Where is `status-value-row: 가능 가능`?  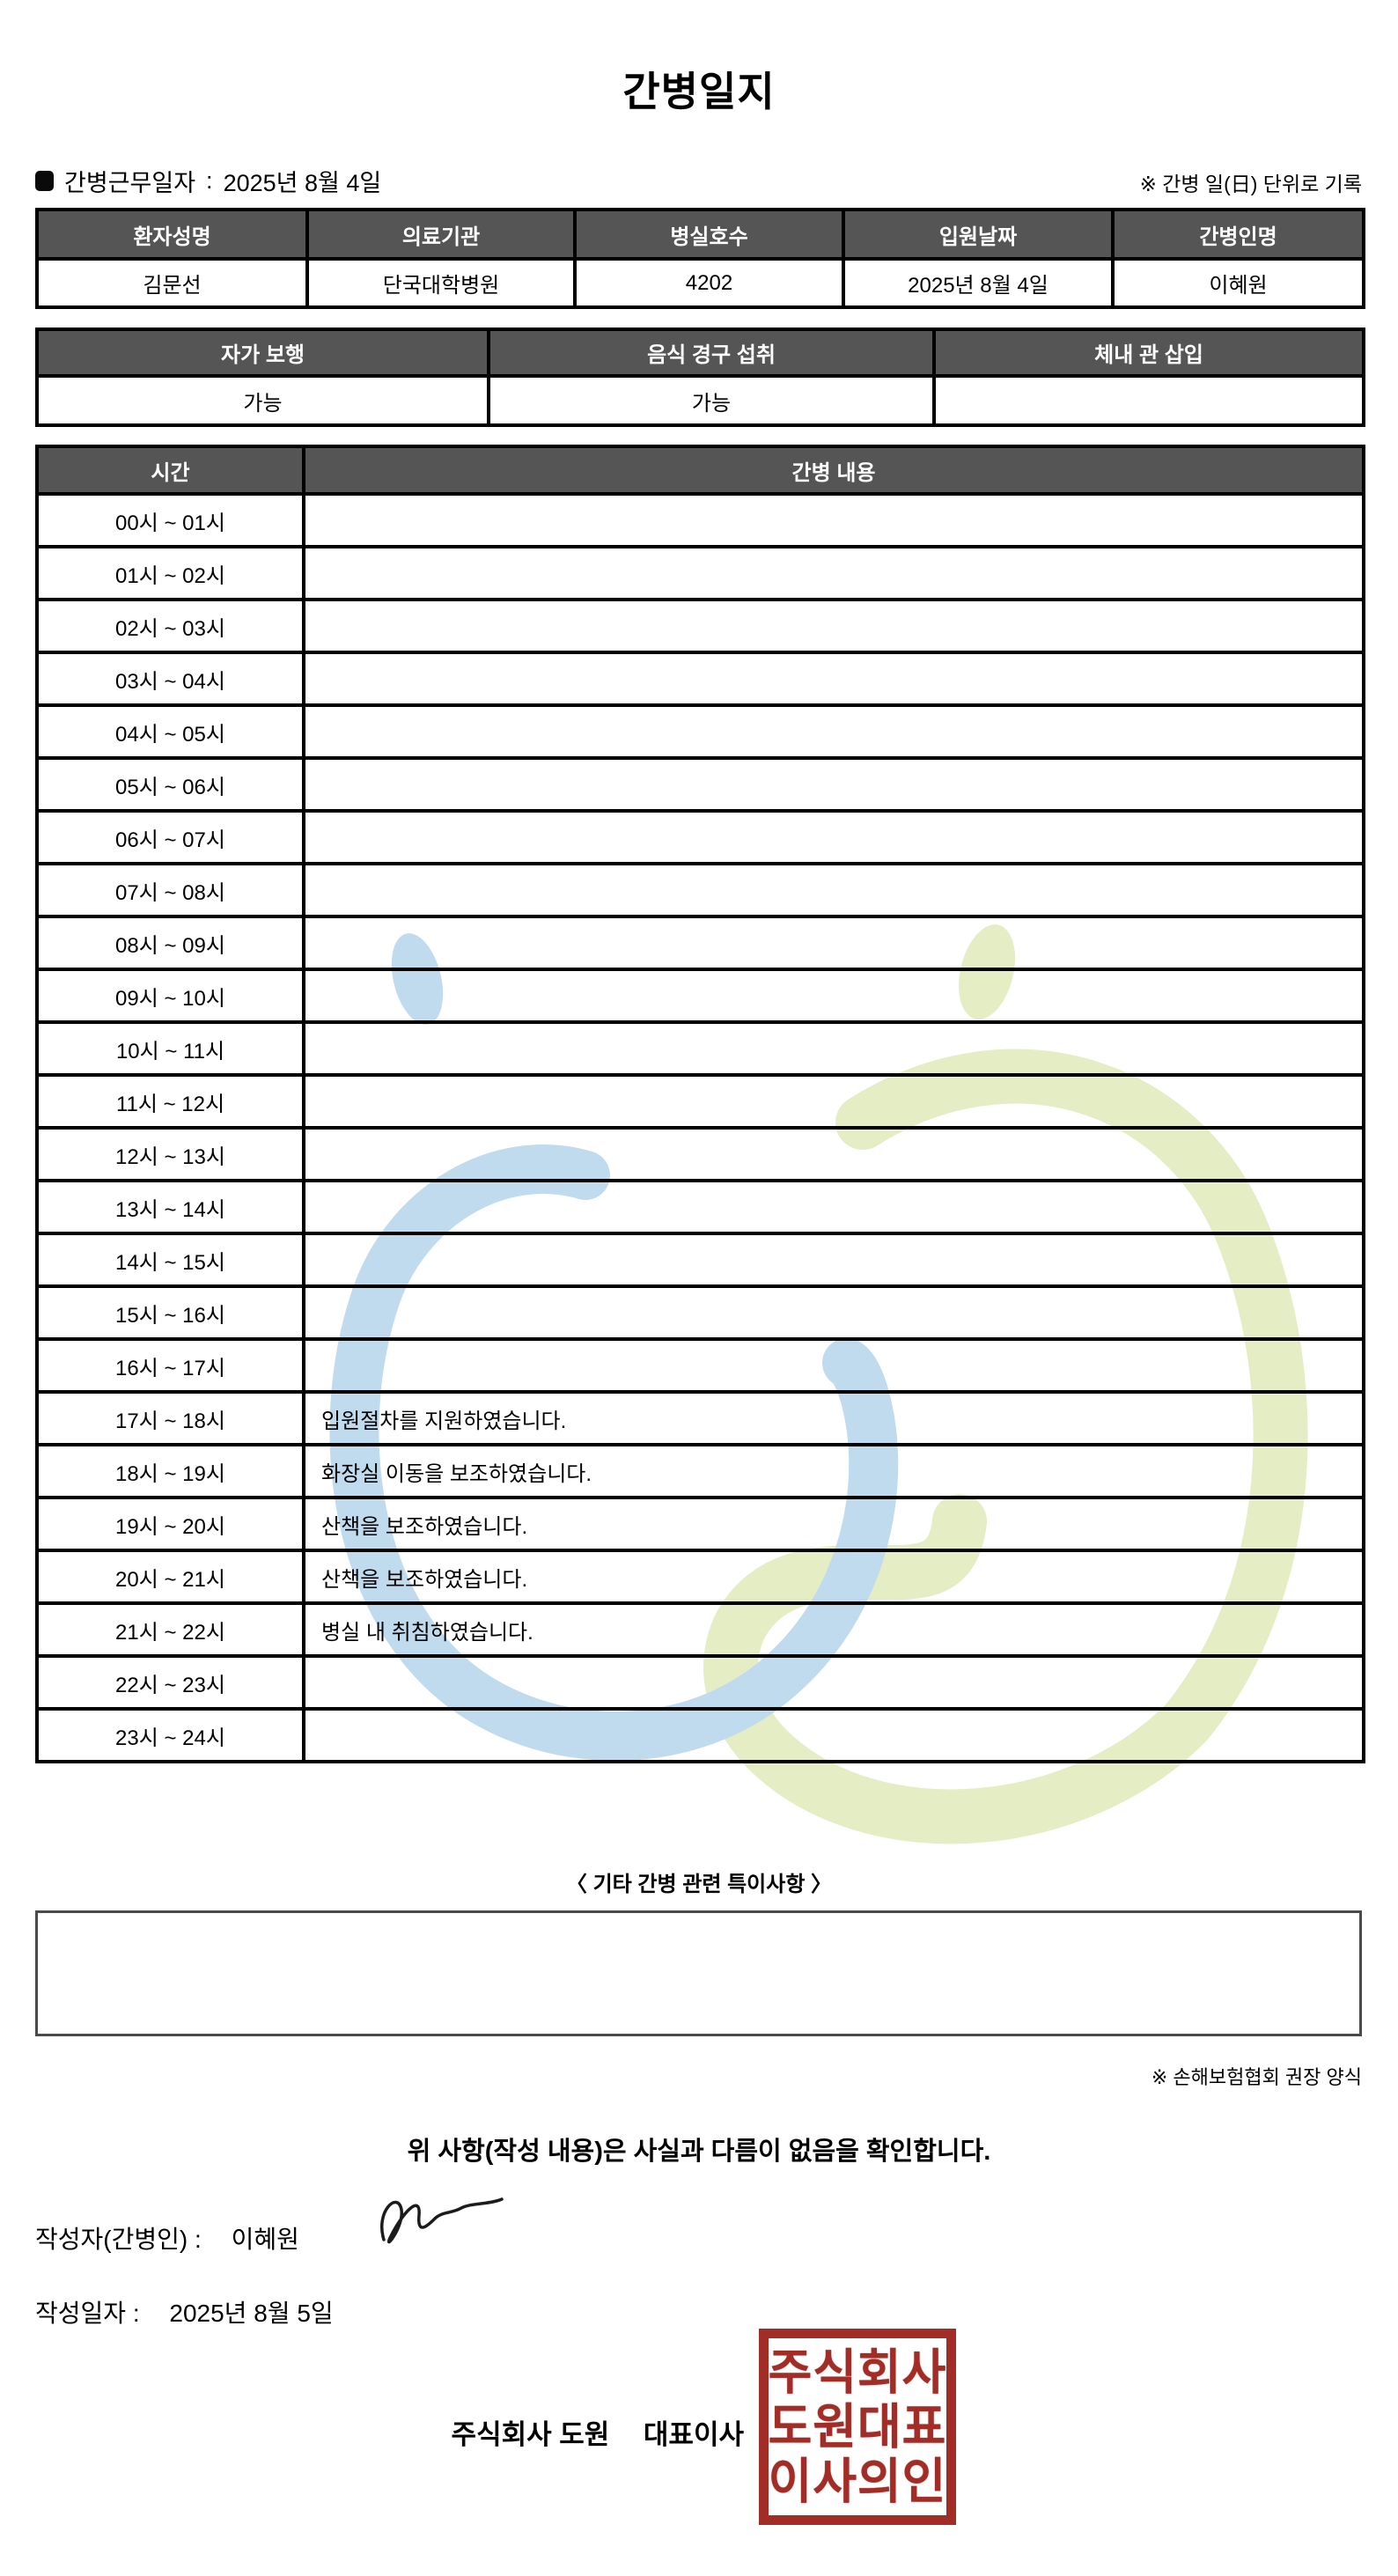 status-value-row: 가능 가능 is located at coordinates (700, 401).